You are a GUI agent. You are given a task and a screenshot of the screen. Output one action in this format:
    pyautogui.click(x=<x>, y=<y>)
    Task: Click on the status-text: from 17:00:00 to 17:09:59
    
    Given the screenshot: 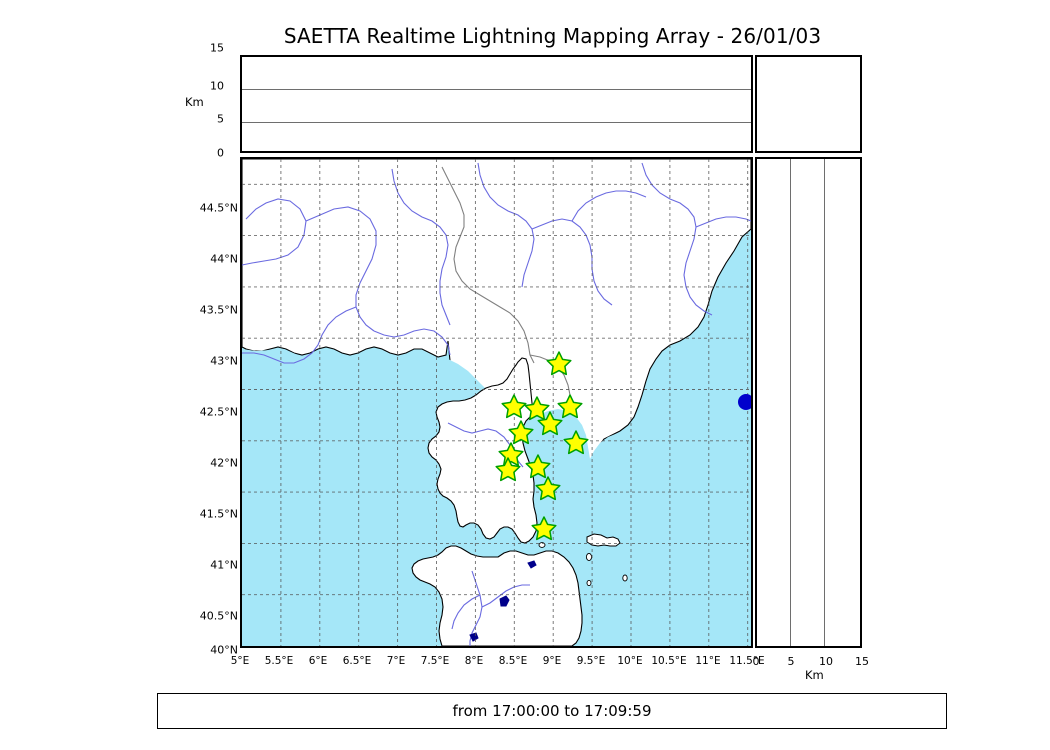 What is the action you would take?
    pyautogui.click(x=552, y=711)
    